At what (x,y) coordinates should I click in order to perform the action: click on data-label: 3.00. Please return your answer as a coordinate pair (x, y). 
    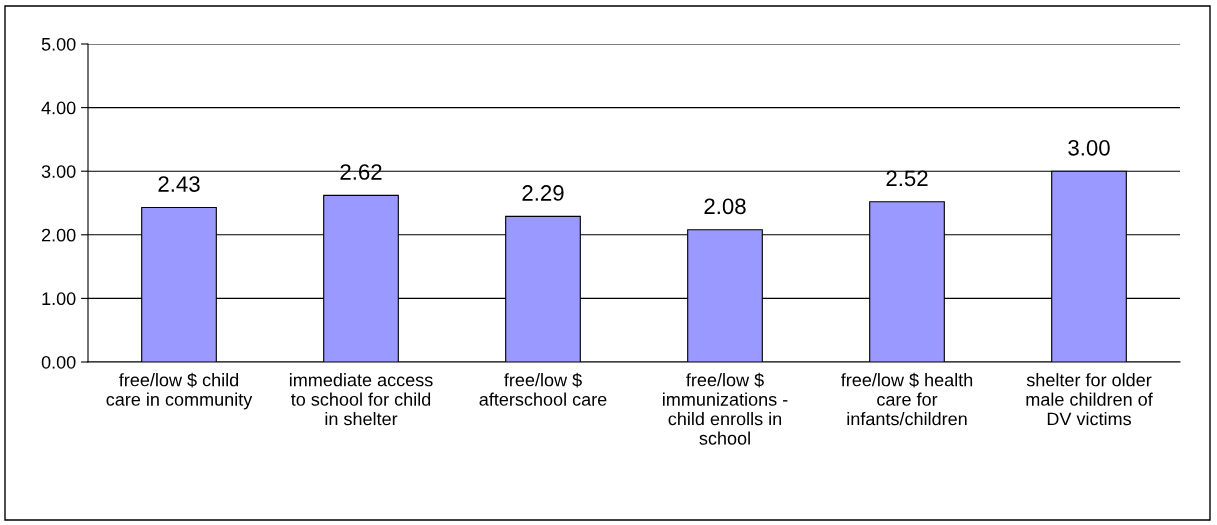
    Looking at the image, I should click on (1089, 147).